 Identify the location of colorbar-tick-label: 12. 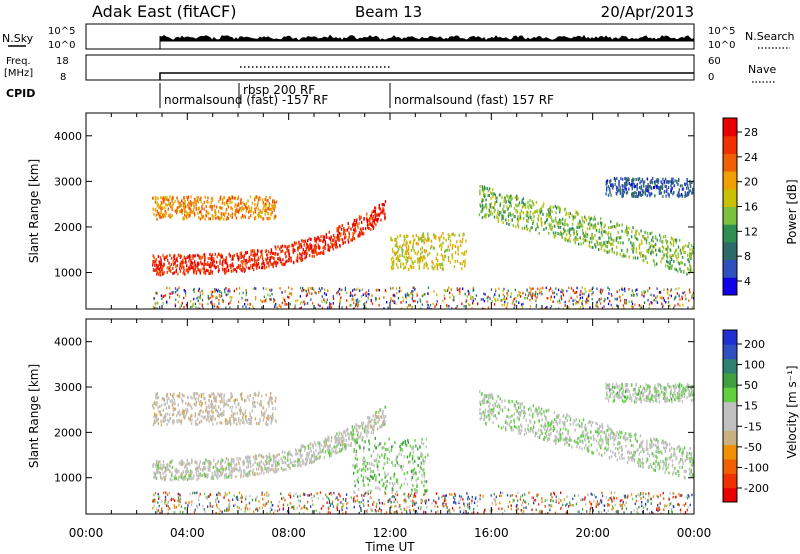
(751, 231).